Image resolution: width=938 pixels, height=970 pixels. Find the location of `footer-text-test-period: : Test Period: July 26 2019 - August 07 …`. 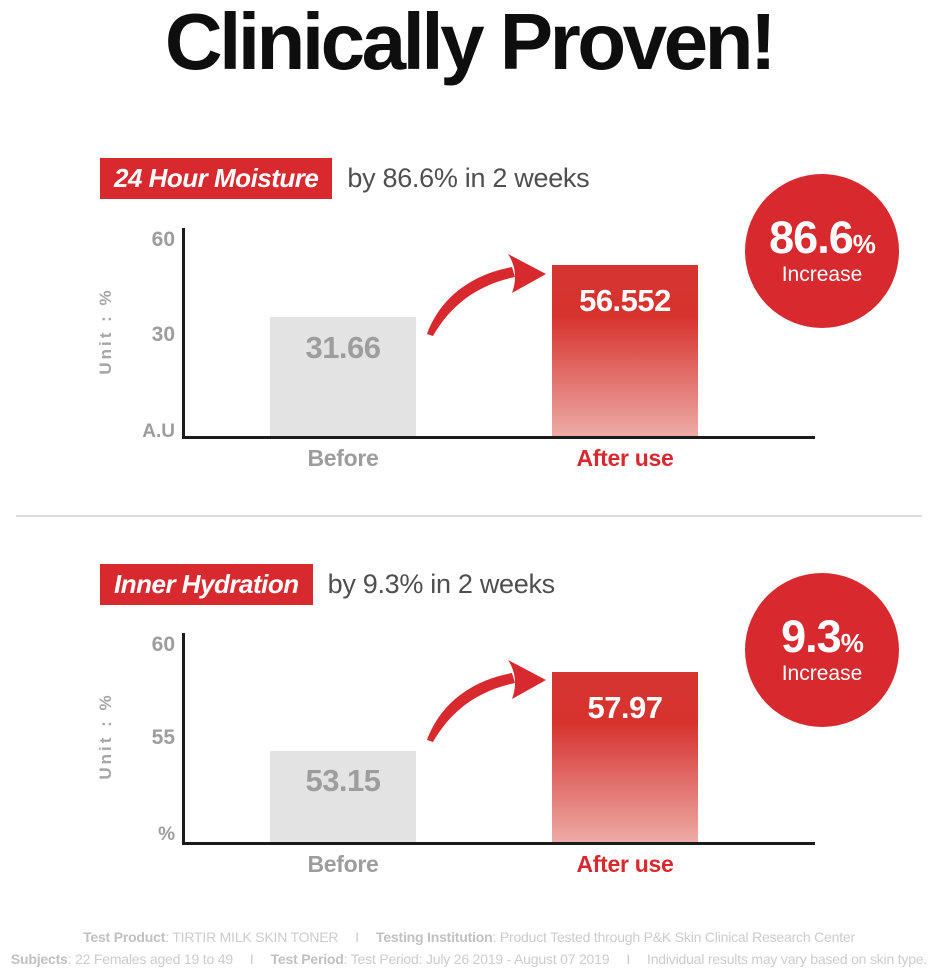

footer-text-test-period: : Test Period: July 26 2019 - August 07 … is located at coordinates (476, 959).